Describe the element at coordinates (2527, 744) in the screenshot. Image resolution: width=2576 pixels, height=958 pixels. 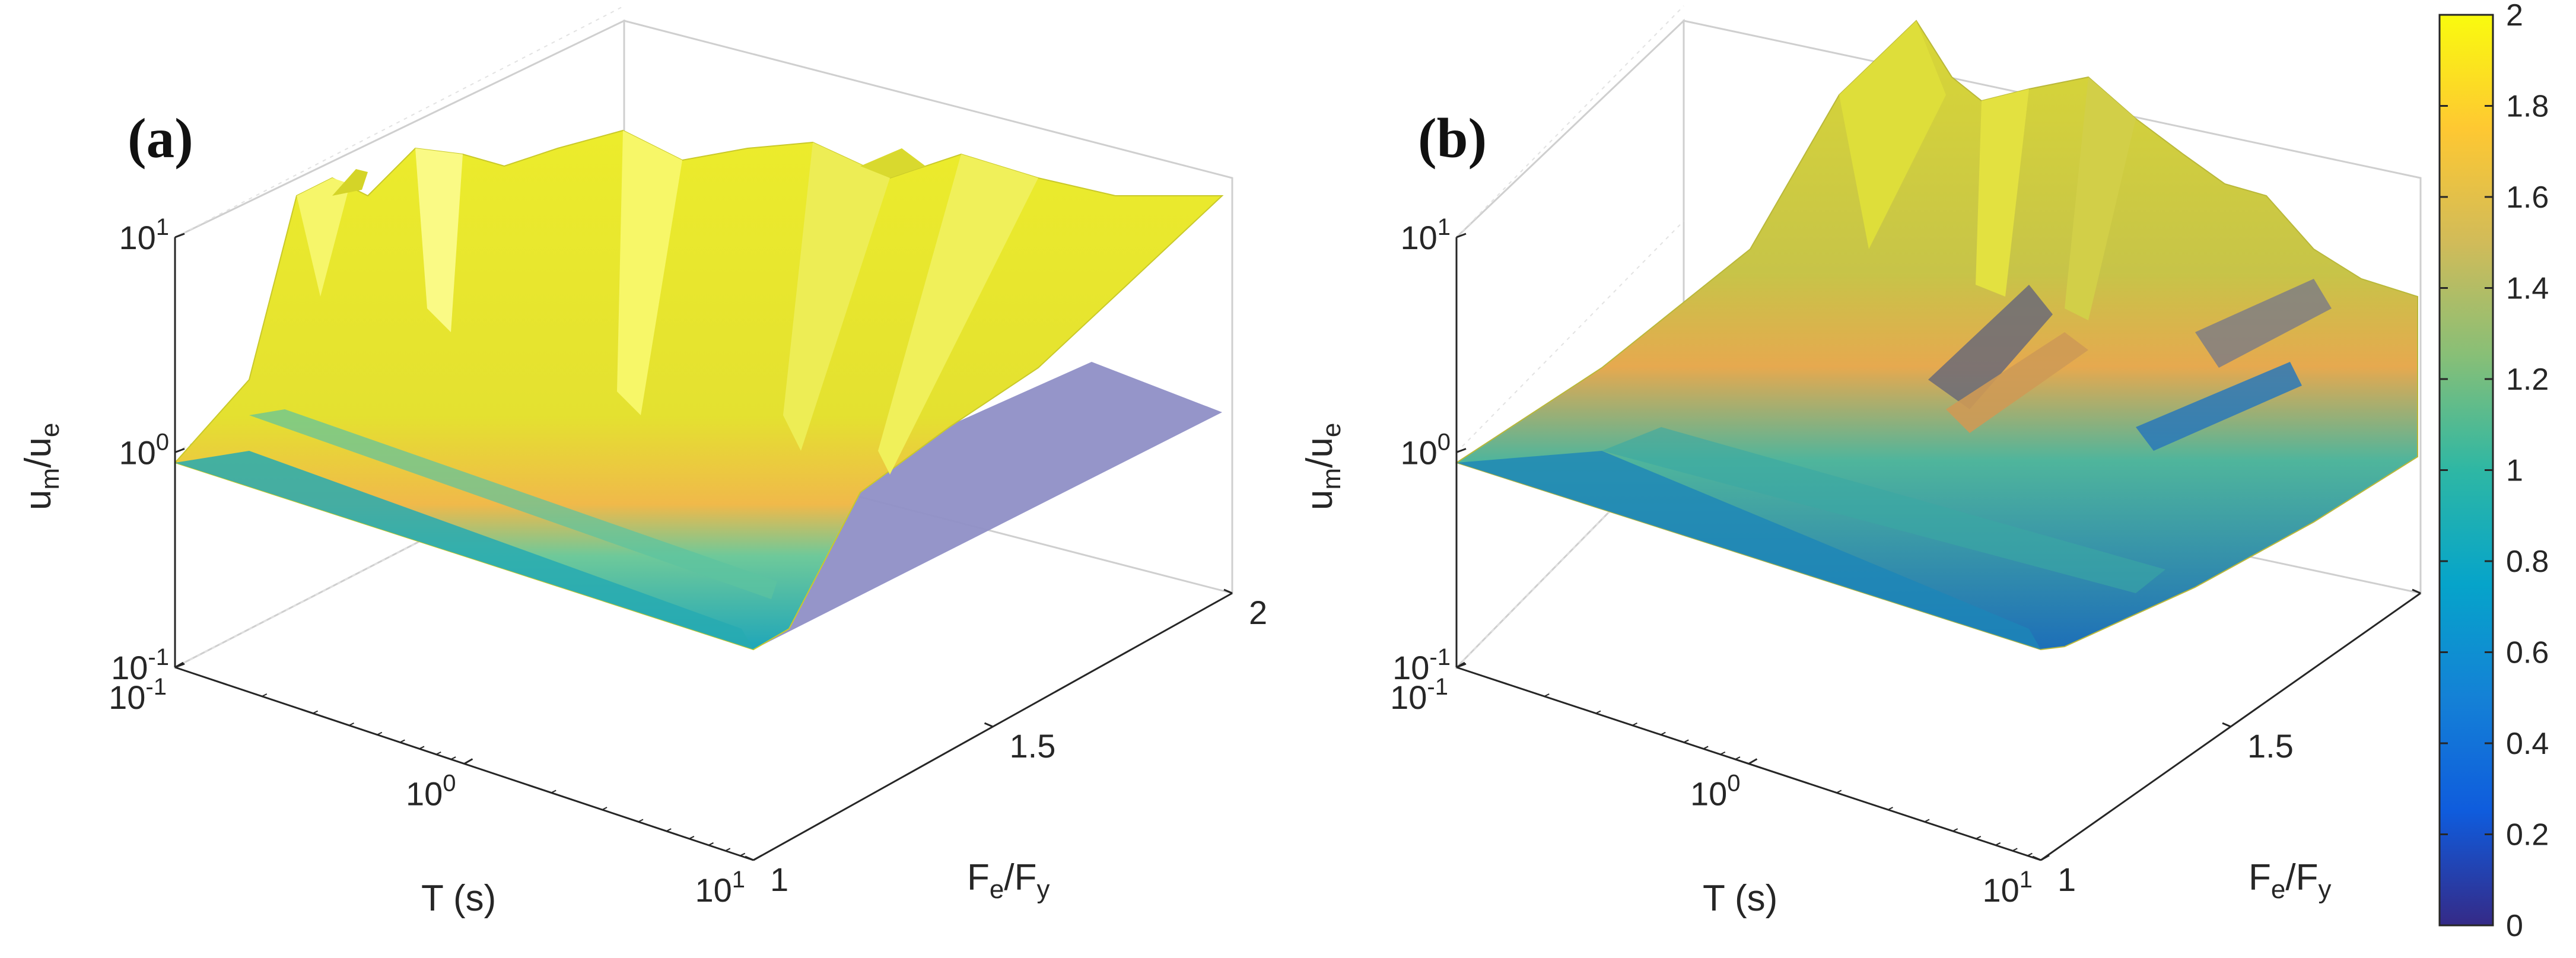
I see `colorbar-tick-label: 0.4` at that location.